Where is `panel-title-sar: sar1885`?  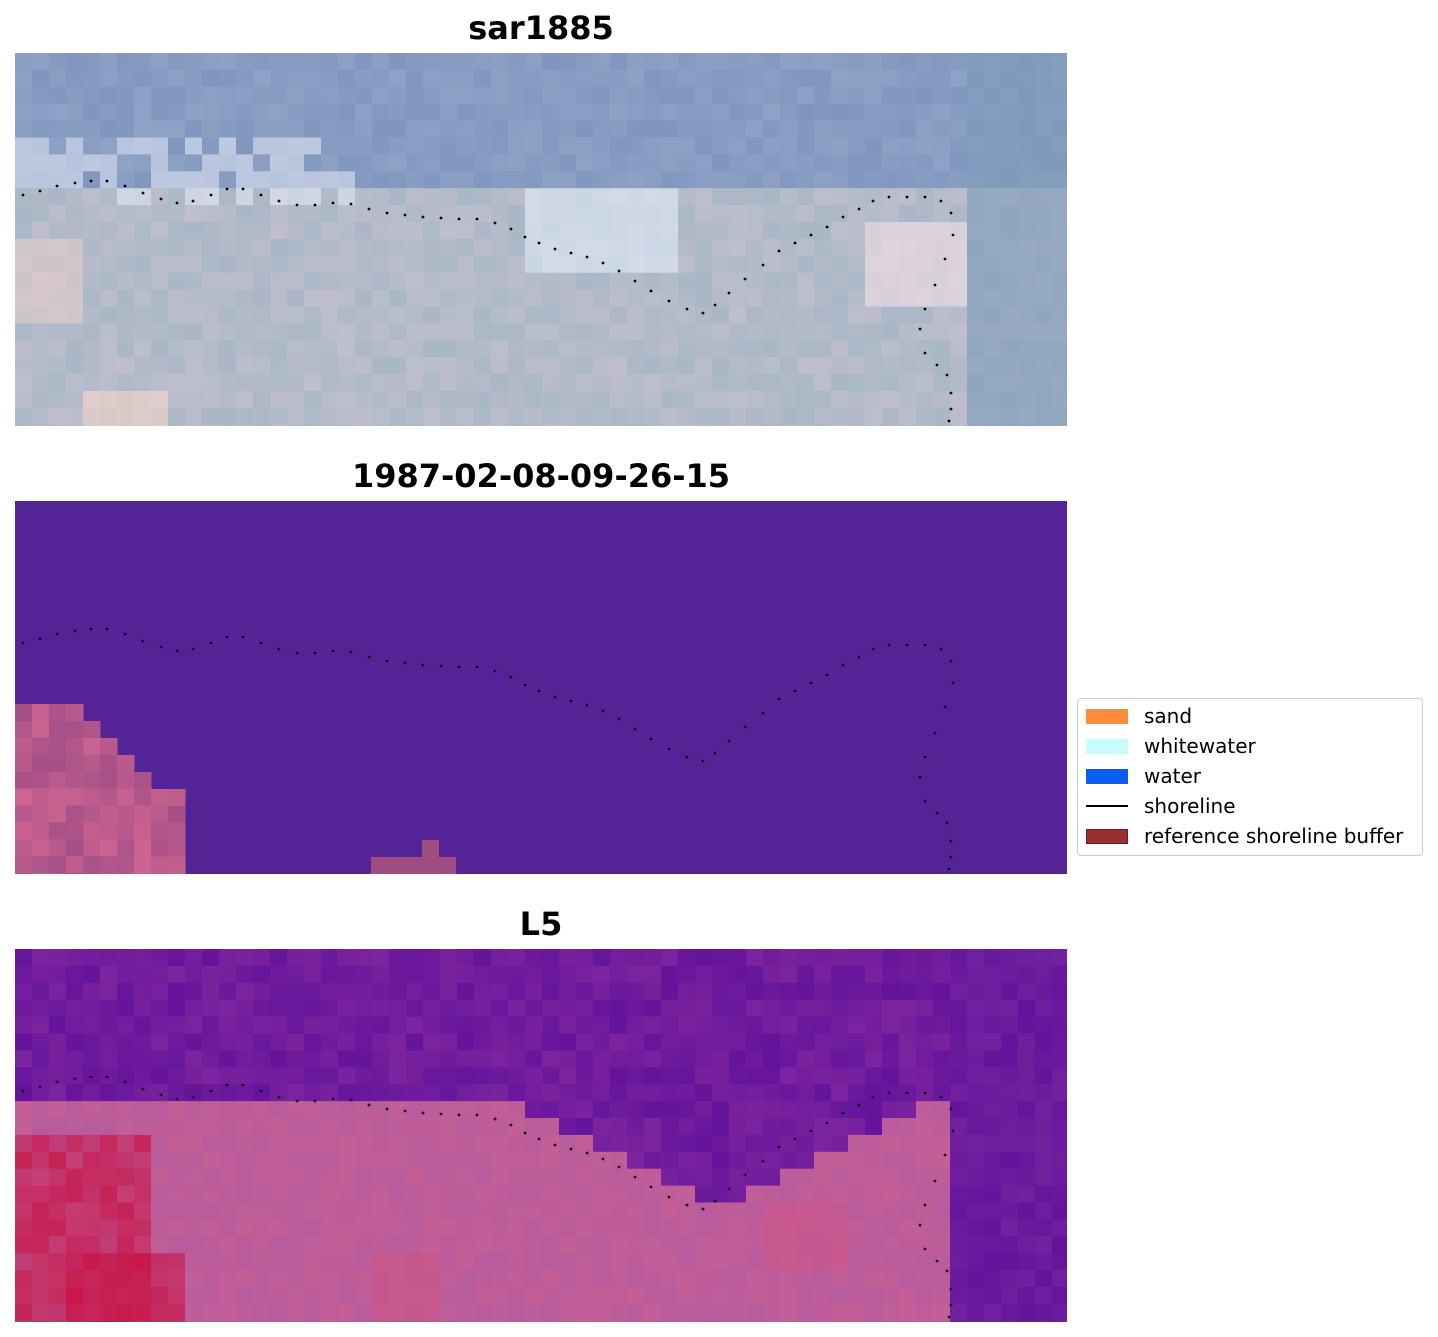
panel-title-sar: sar1885 is located at coordinates (541, 28).